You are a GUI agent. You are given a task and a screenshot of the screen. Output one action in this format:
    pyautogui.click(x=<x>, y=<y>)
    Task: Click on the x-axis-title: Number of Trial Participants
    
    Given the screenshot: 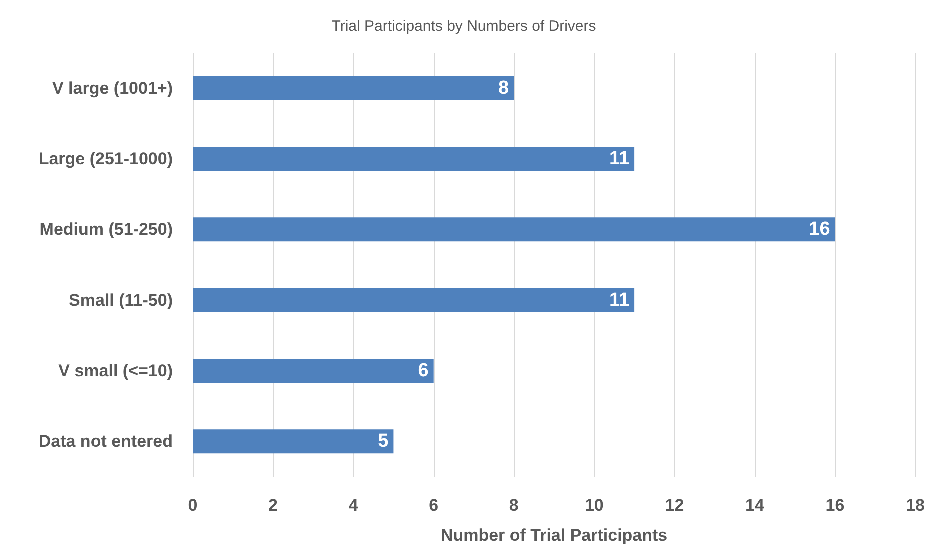 What is the action you would take?
    pyautogui.click(x=554, y=535)
    